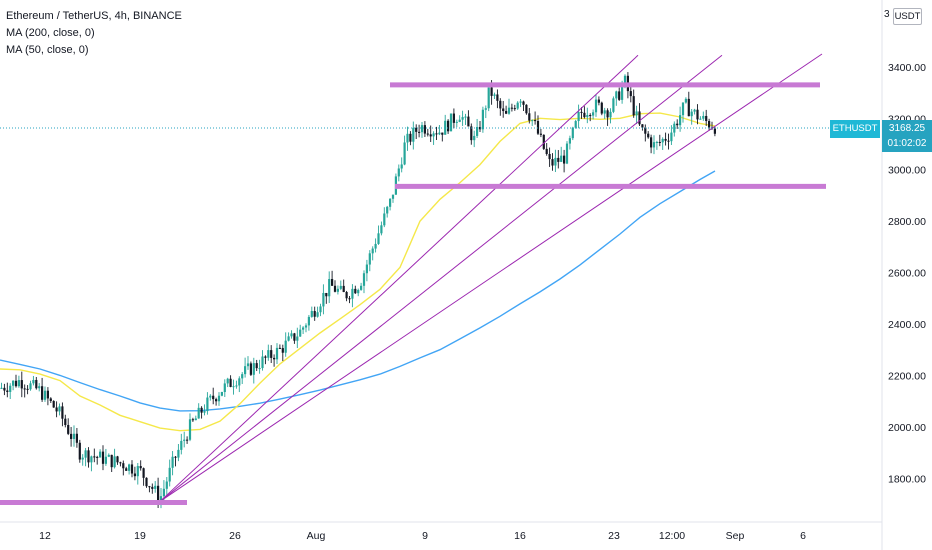 The image size is (932, 550). Describe the element at coordinates (50, 33) in the screenshot. I see `legend-ma200: MA (200, close, 0)` at that location.